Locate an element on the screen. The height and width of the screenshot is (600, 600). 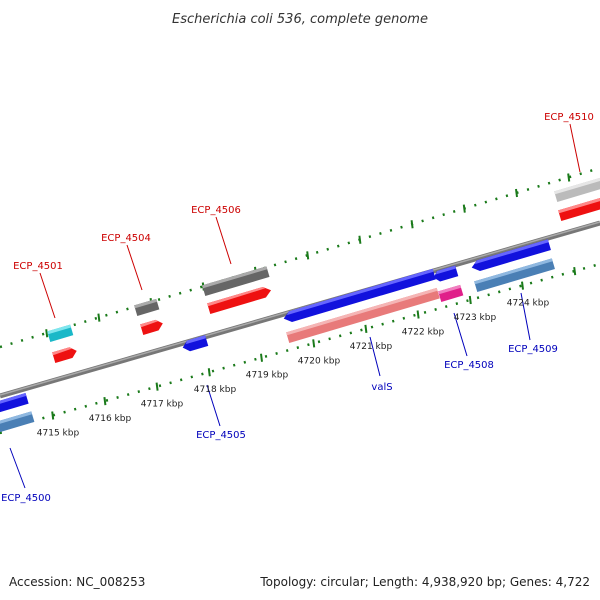
gene-ECP_4500-misc is located at coordinates (17, 423).